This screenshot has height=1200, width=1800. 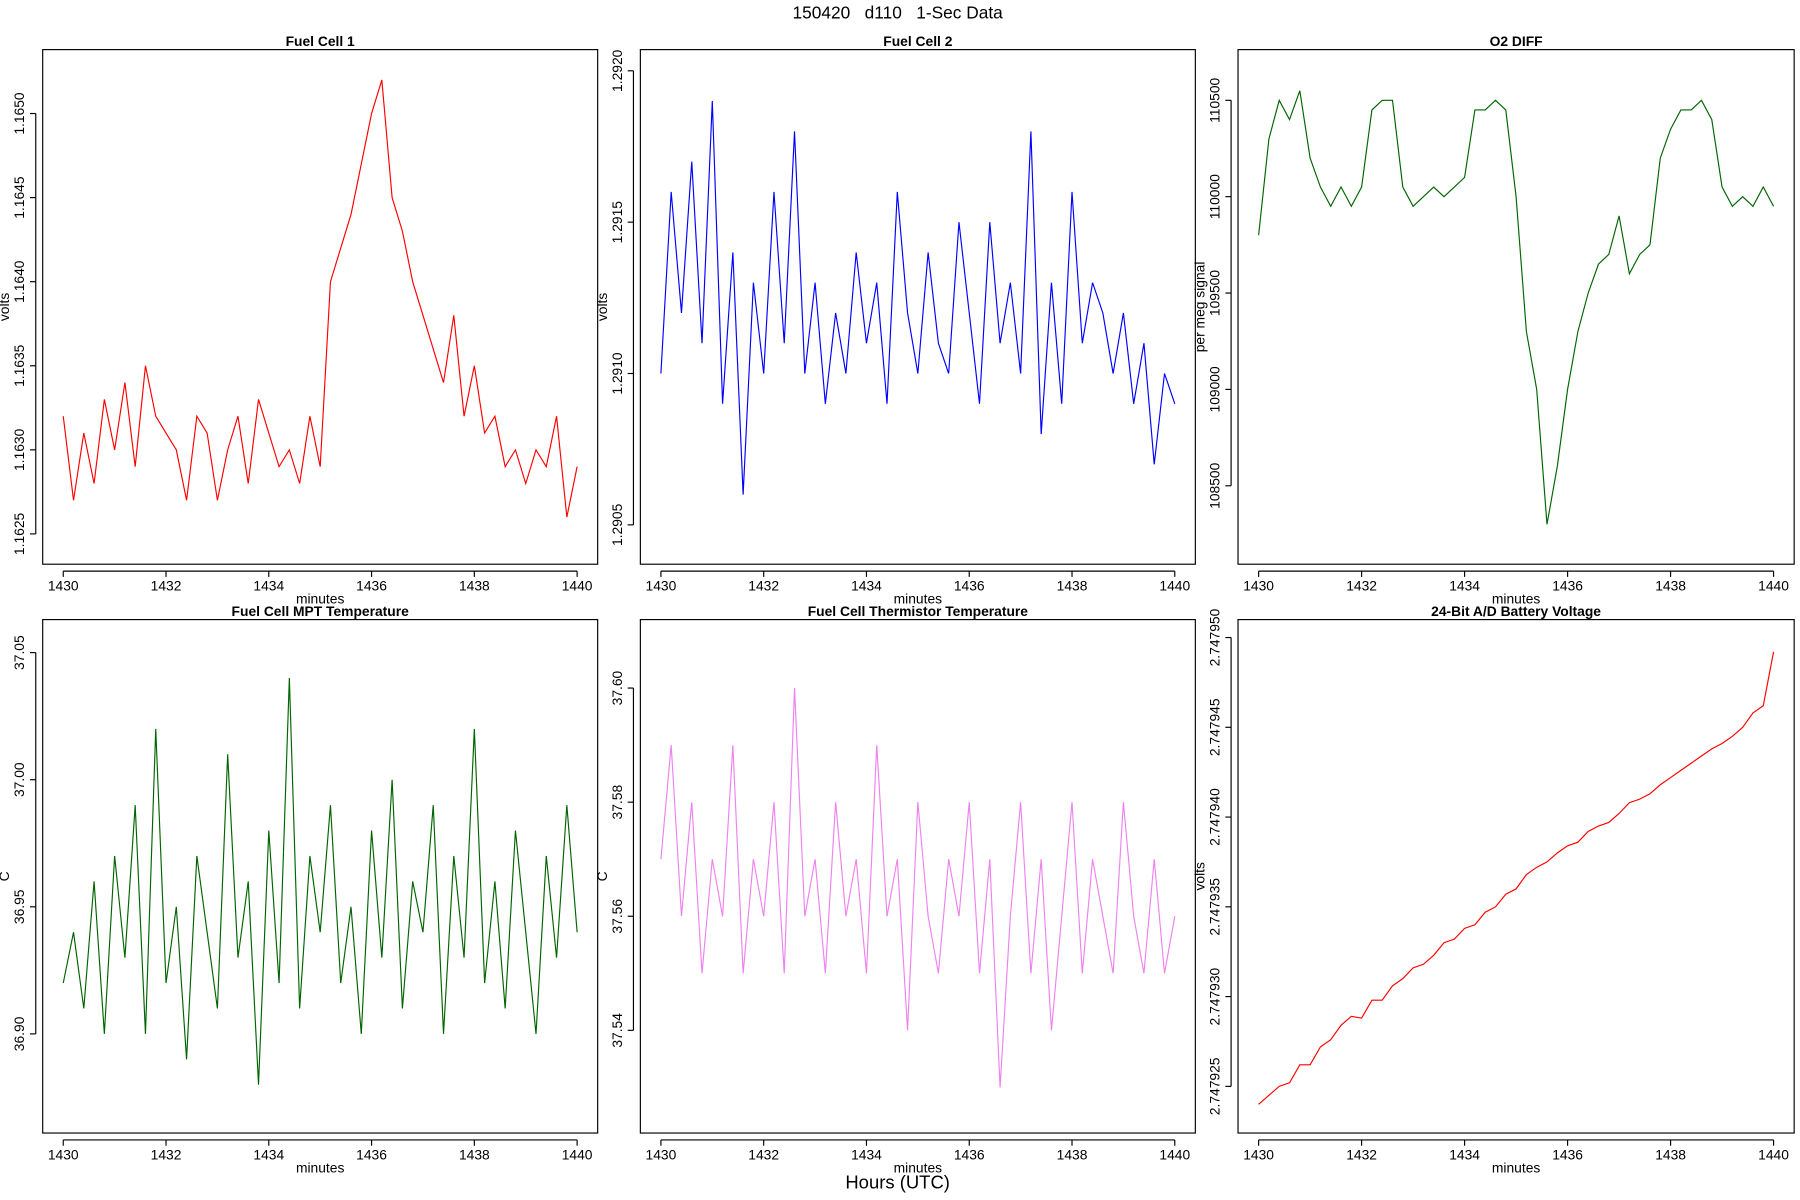 What do you see at coordinates (1215, 907) in the screenshot?
I see `y-tick-label: 2.747935` at bounding box center [1215, 907].